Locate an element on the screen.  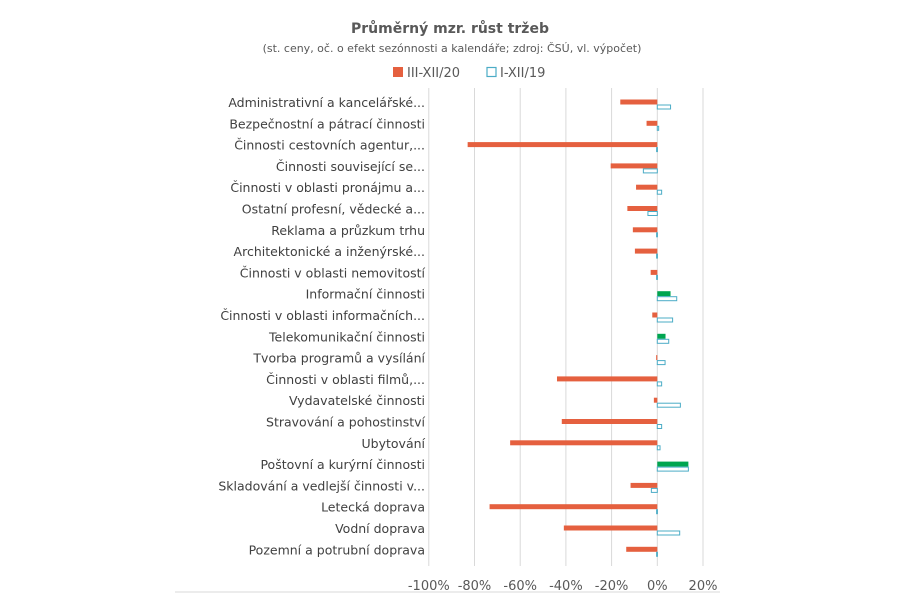
category-label: Telekomunikační činnosti is located at coordinates (346, 336).